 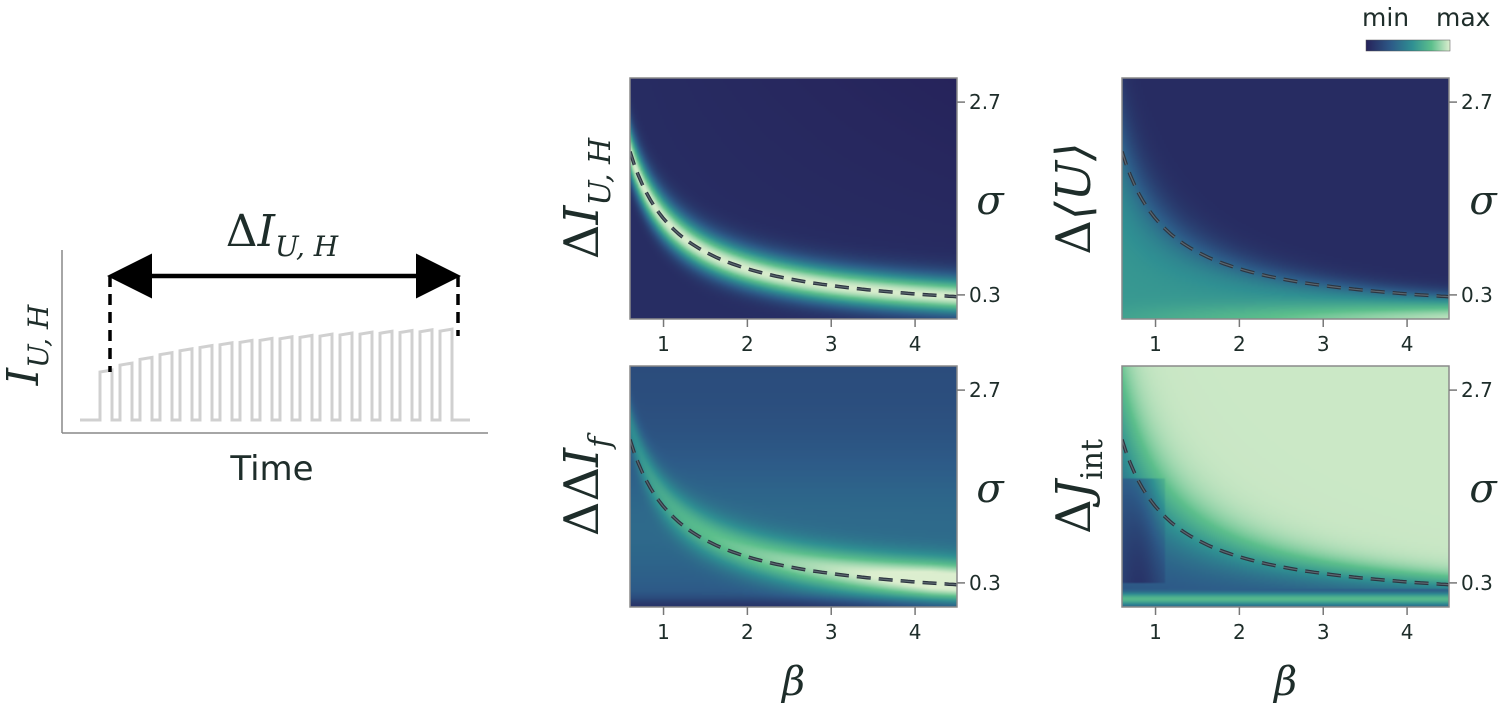 I want to click on colorbar-gradient, so click(x=1408, y=45).